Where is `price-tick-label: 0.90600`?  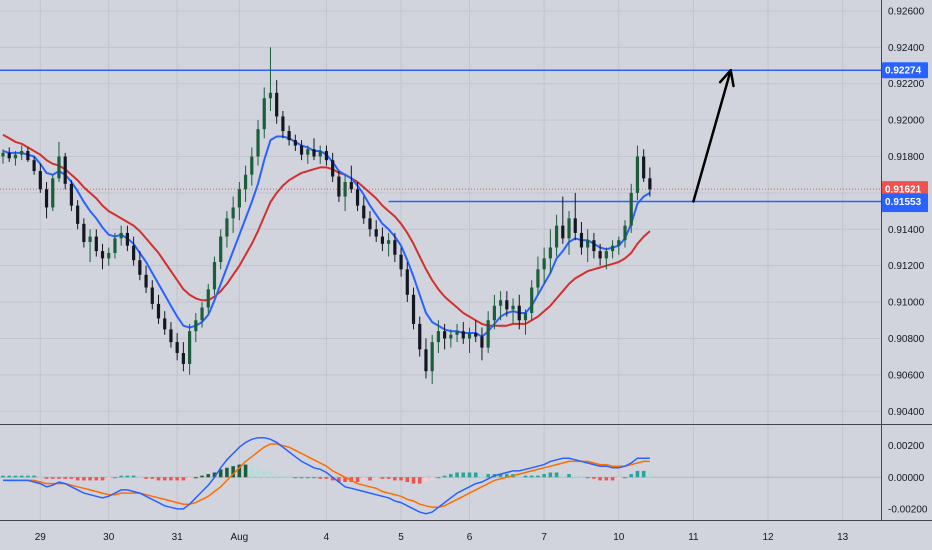
price-tick-label: 0.90600 is located at coordinates (906, 375).